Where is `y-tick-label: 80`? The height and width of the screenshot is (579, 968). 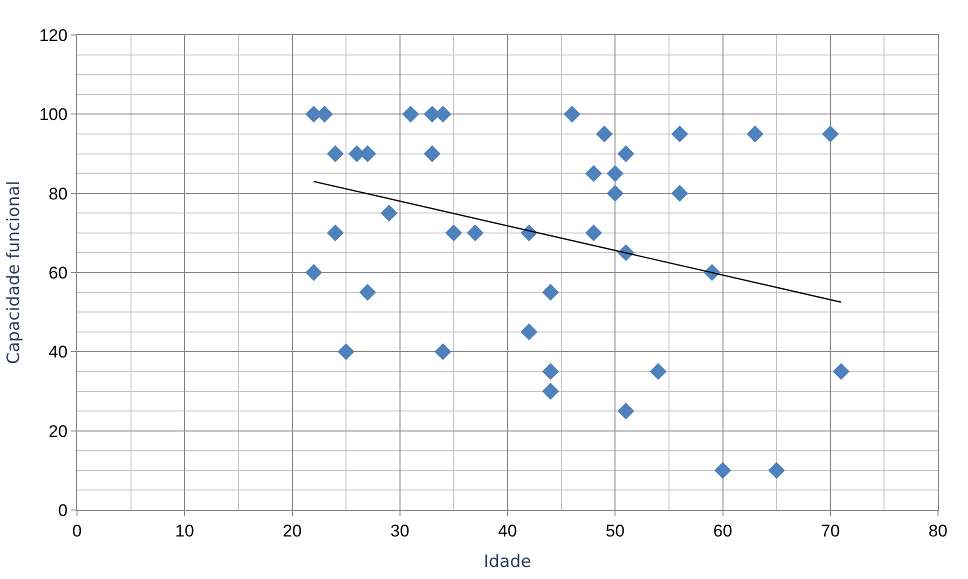 y-tick-label: 80 is located at coordinates (58, 194).